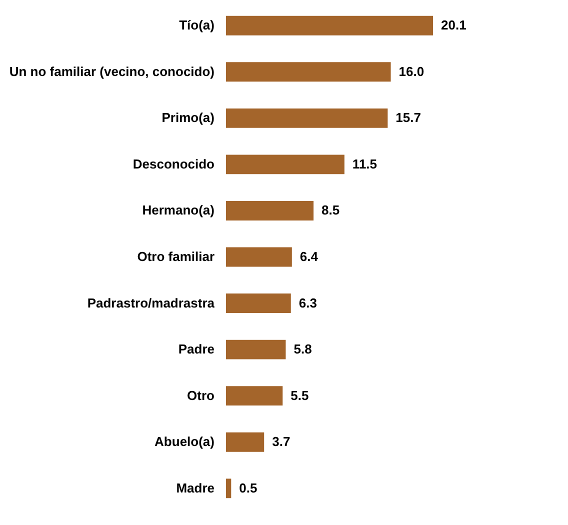 The height and width of the screenshot is (525, 568). I want to click on data-label: 20.1, so click(453, 25).